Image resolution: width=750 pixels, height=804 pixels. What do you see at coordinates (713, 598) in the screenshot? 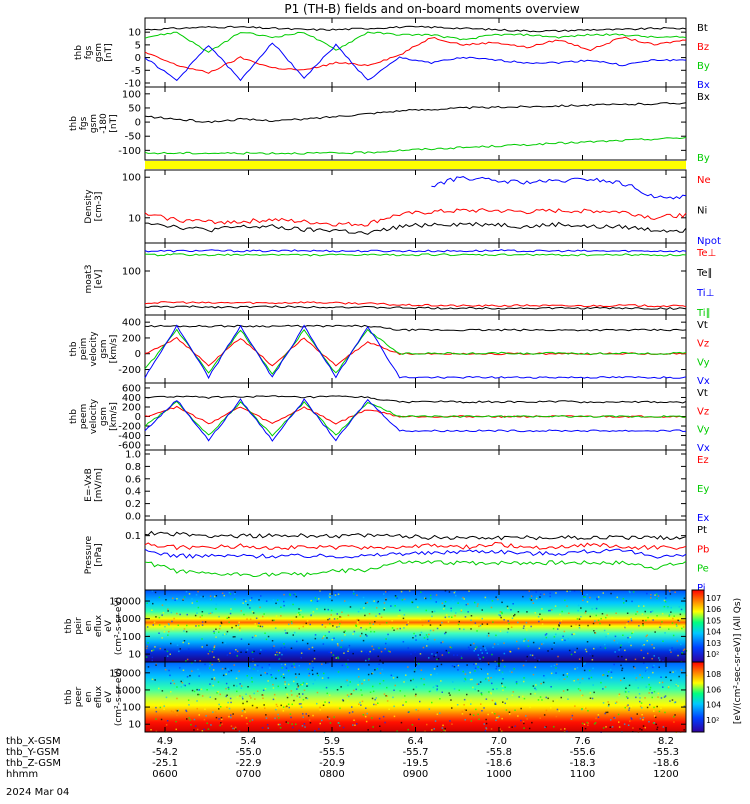
I see `colorbar-ion-tick: 107` at bounding box center [713, 598].